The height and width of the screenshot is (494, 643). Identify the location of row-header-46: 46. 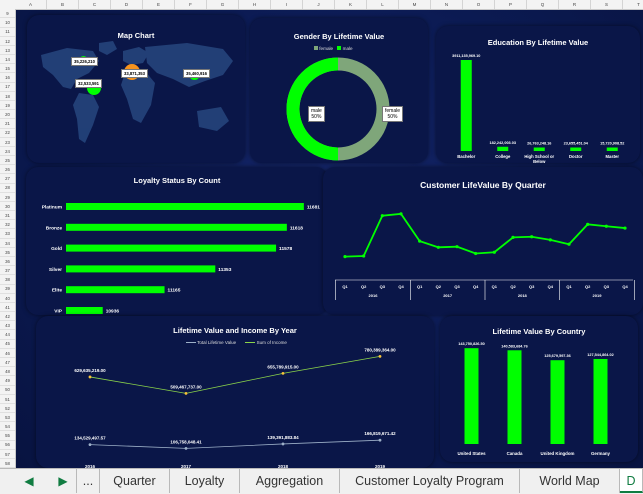
(7, 353).